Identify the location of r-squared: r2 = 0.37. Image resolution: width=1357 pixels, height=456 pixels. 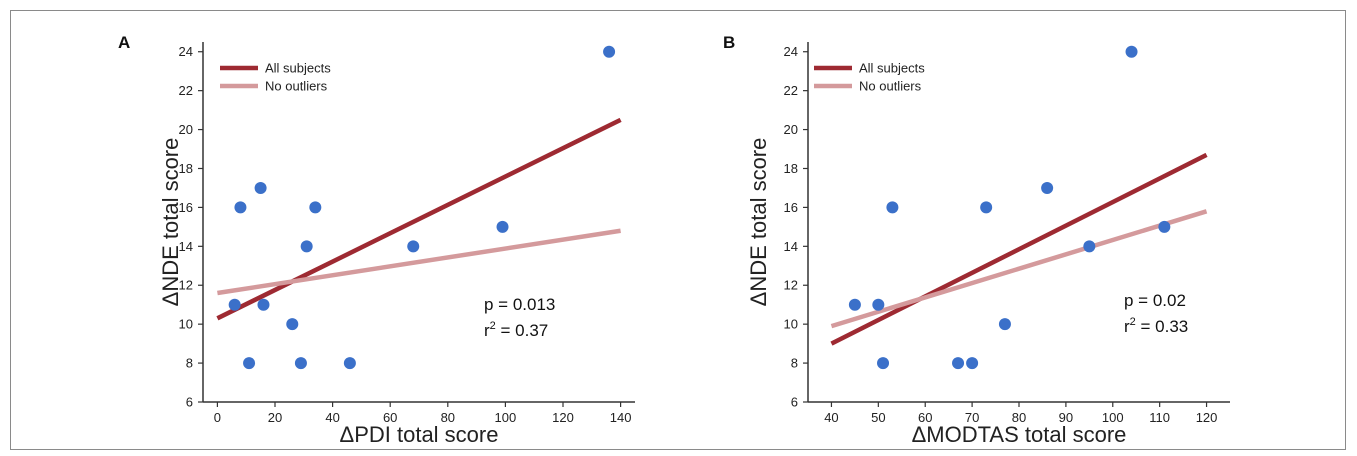
(516, 330).